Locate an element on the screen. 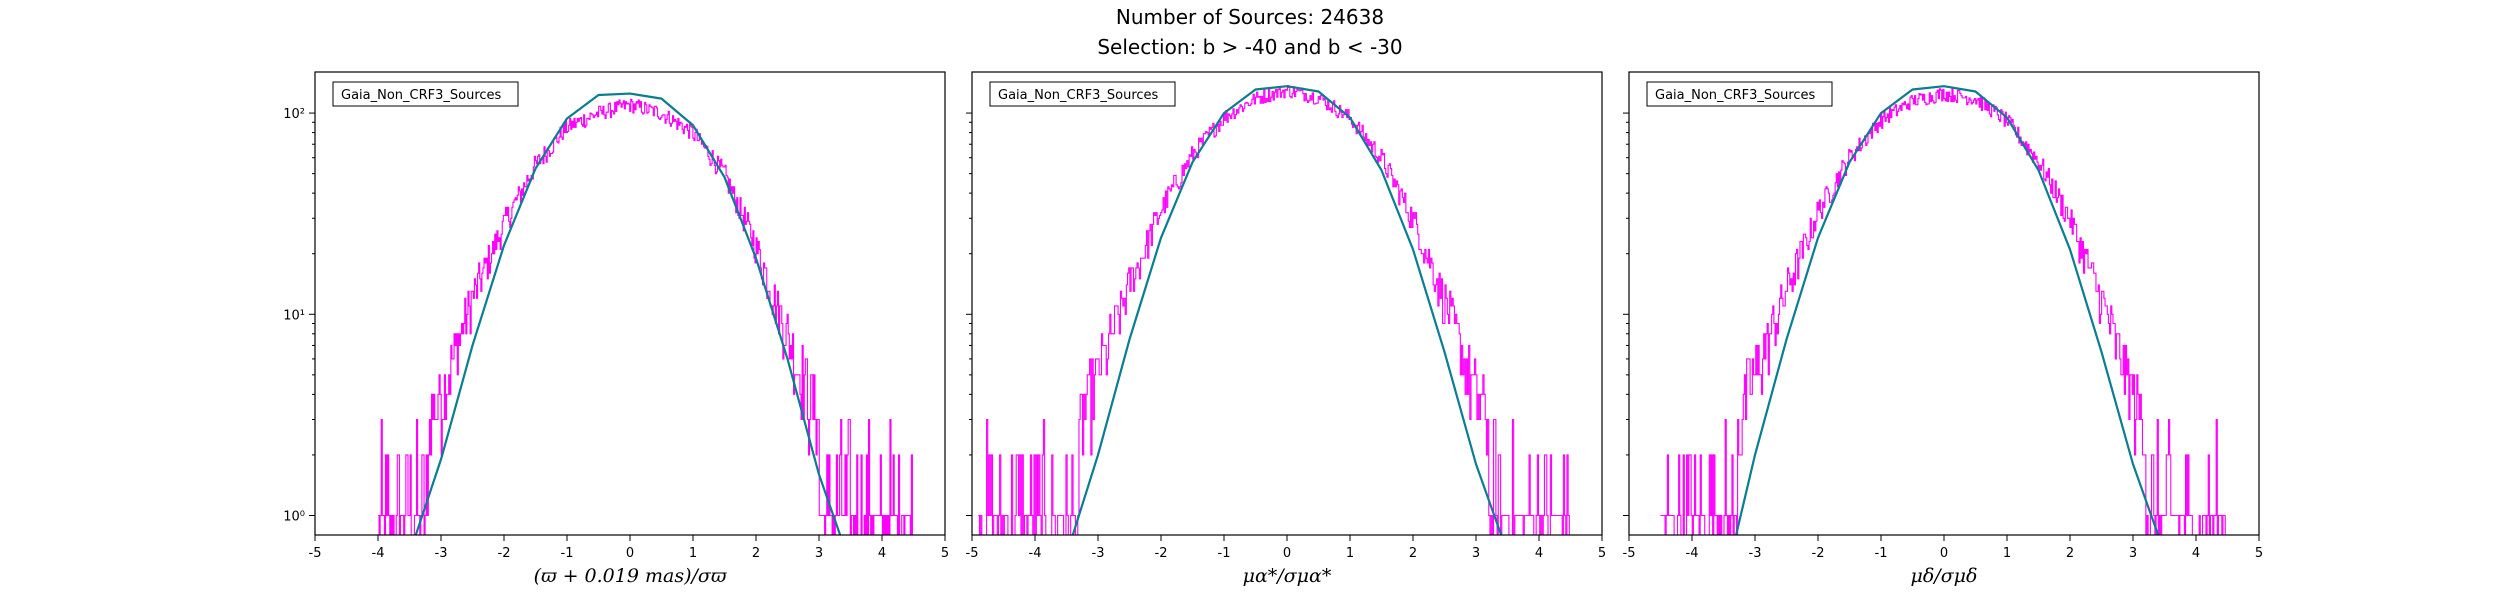 The width and height of the screenshot is (2500, 600). y-tick-label: 10⁰ is located at coordinates (294, 517).